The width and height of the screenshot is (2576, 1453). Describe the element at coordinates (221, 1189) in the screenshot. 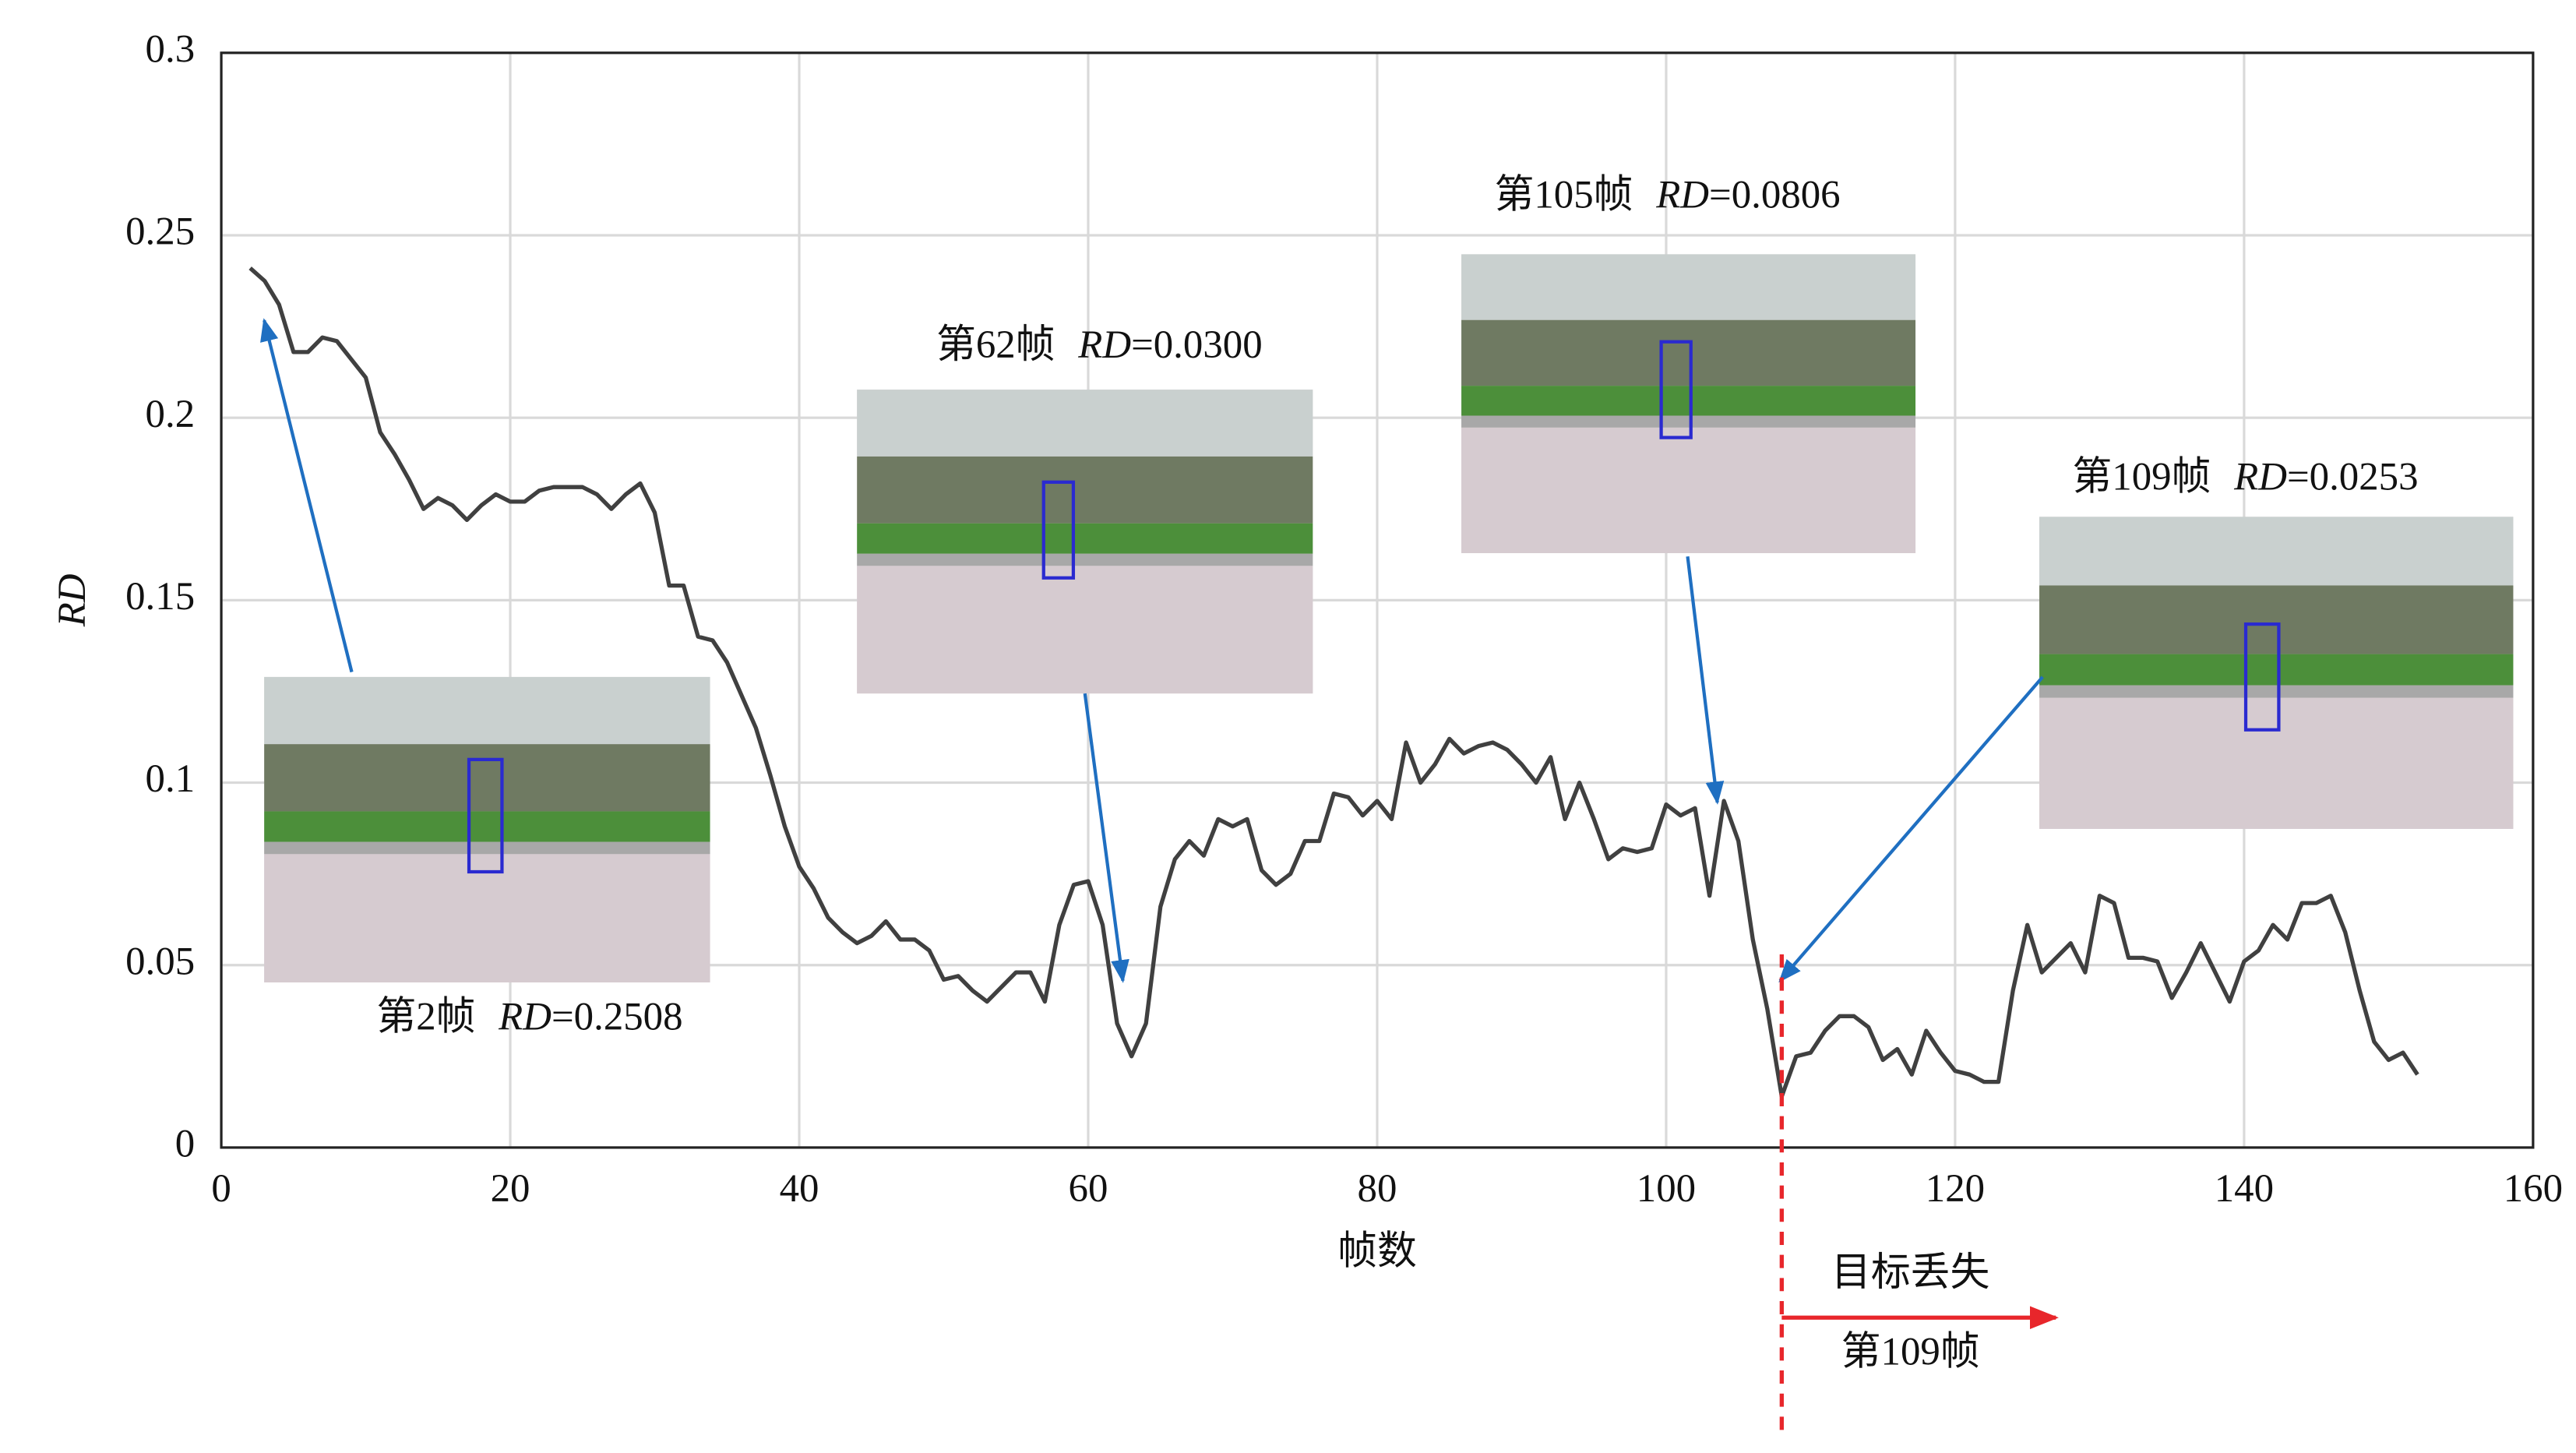

I see `x-tick-label: 0` at that location.